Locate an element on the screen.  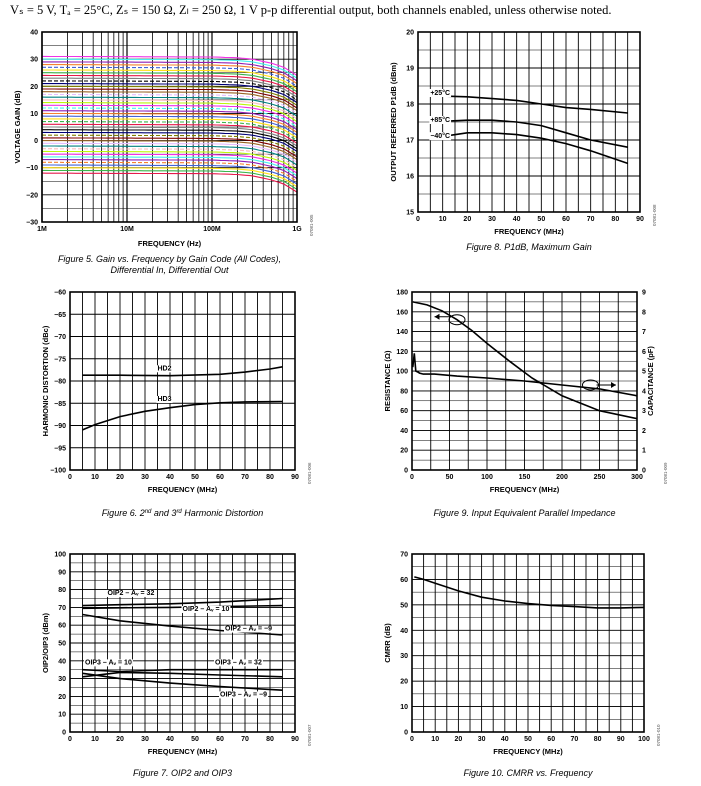
y-tick-label: 20 is located at coordinates (34, 87).